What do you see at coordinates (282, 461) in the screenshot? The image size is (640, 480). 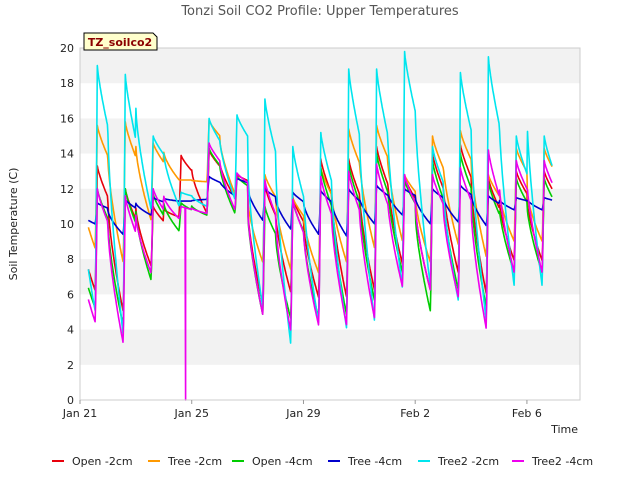 I see `legend-label: Open -4cm` at bounding box center [282, 461].